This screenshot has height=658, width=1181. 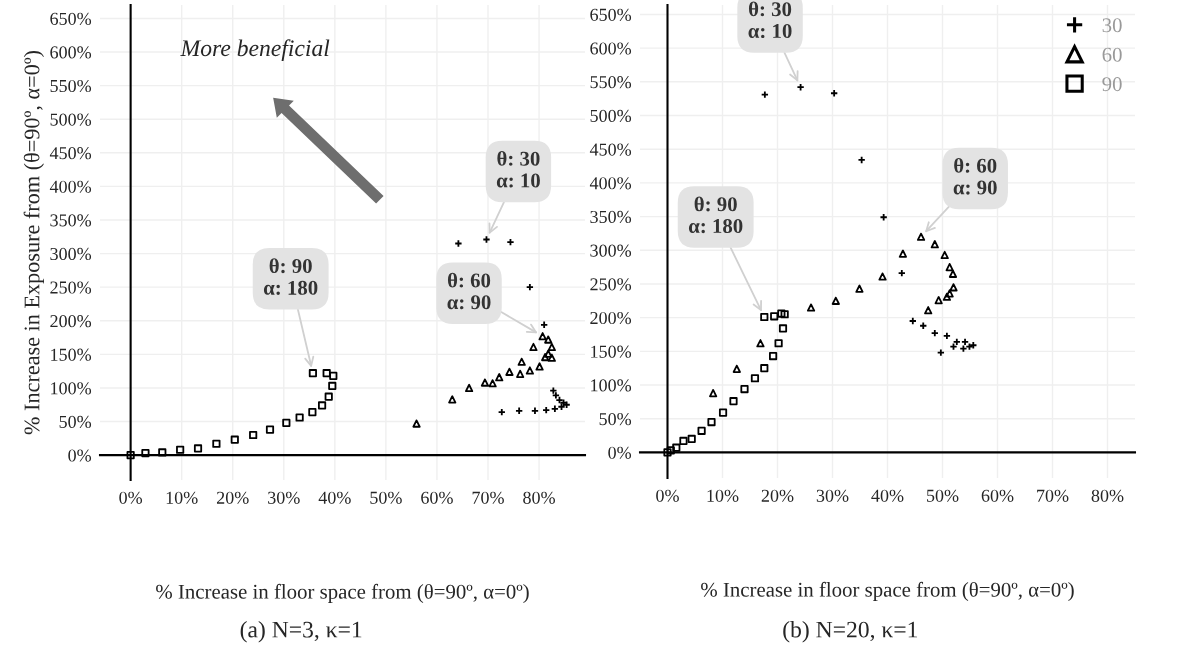 What do you see at coordinates (1112, 54) in the screenshot?
I see `legend-label: 60` at bounding box center [1112, 54].